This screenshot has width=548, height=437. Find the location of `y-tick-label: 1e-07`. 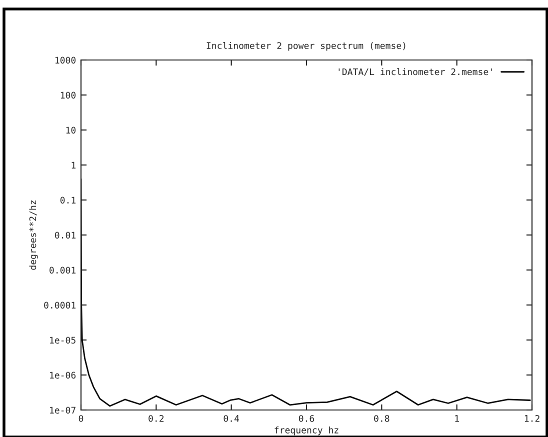

y-tick-label: 1e-07 is located at coordinates (63, 410).